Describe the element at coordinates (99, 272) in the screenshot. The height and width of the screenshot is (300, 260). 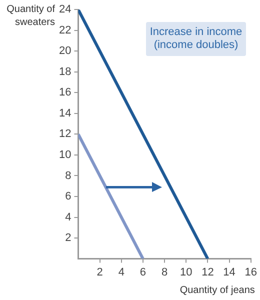
I see `x-tick-label: 2` at that location.